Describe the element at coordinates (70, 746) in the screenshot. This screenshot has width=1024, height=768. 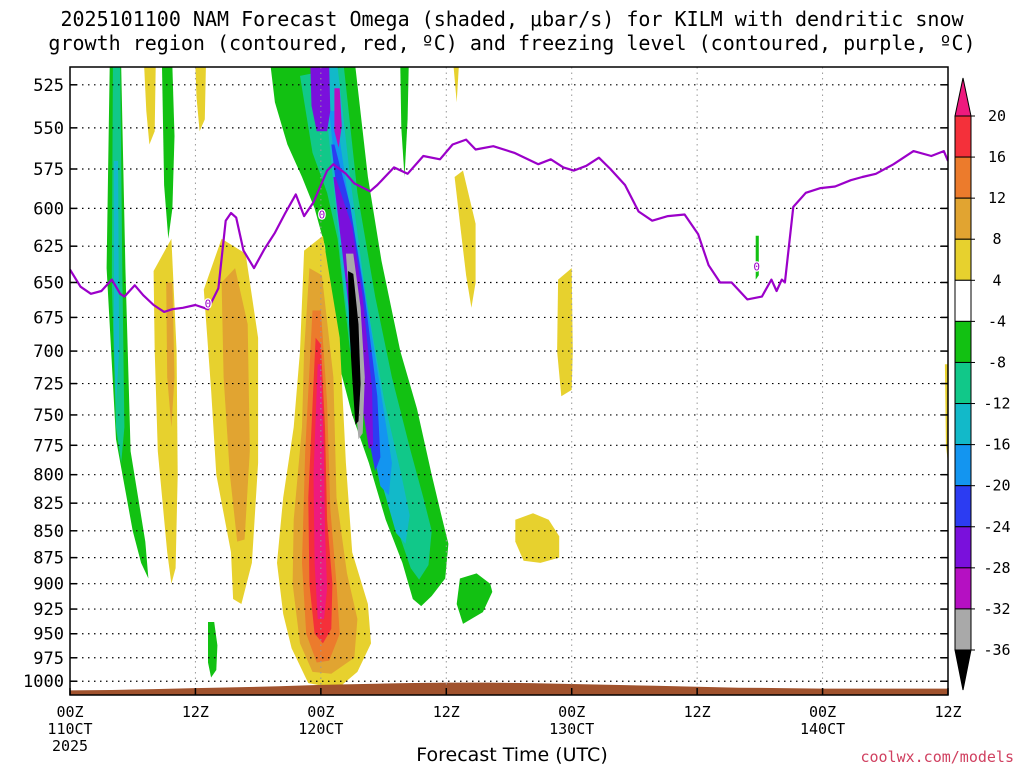
I see `x-tick-label-0-3: 2025` at that location.